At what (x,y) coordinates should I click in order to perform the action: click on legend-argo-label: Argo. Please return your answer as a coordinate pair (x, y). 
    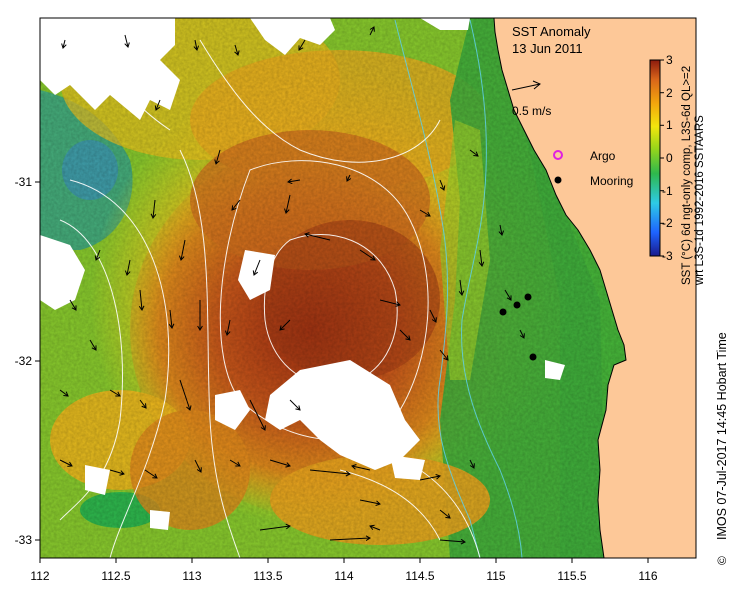
    Looking at the image, I should click on (603, 156).